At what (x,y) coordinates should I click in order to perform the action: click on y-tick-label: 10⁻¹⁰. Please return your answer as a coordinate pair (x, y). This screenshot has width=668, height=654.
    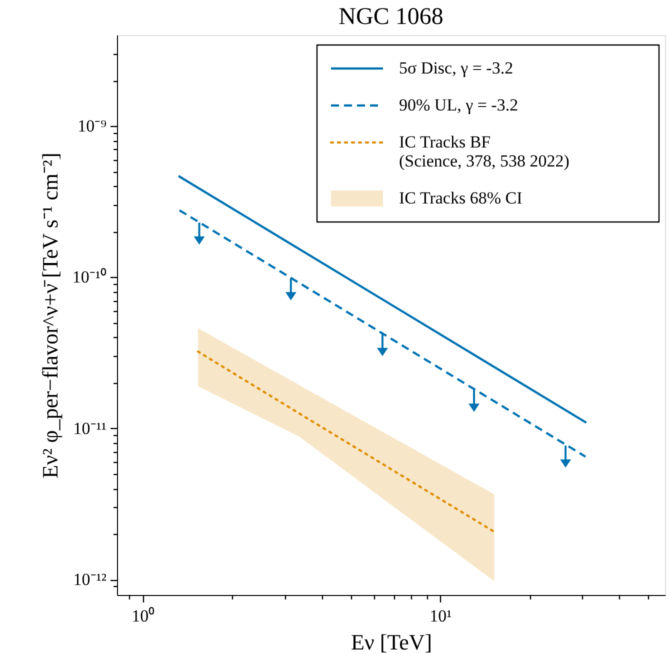
    Looking at the image, I should click on (89, 277).